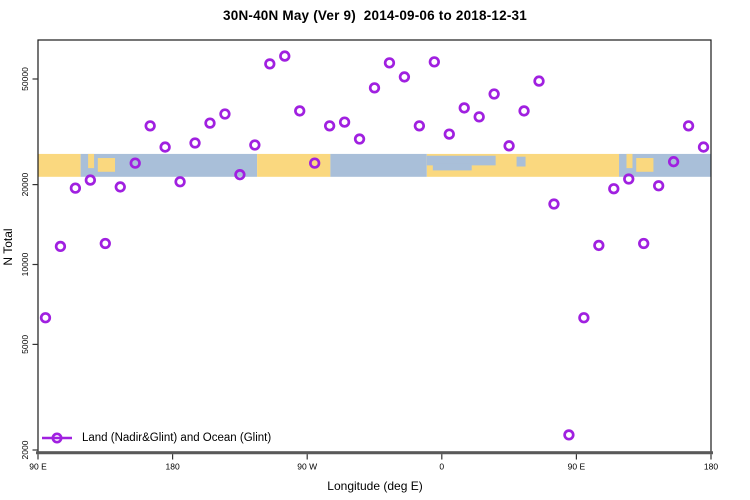  Describe the element at coordinates (307, 467) in the screenshot. I see `x-axis-tick-label: 90 W` at that location.